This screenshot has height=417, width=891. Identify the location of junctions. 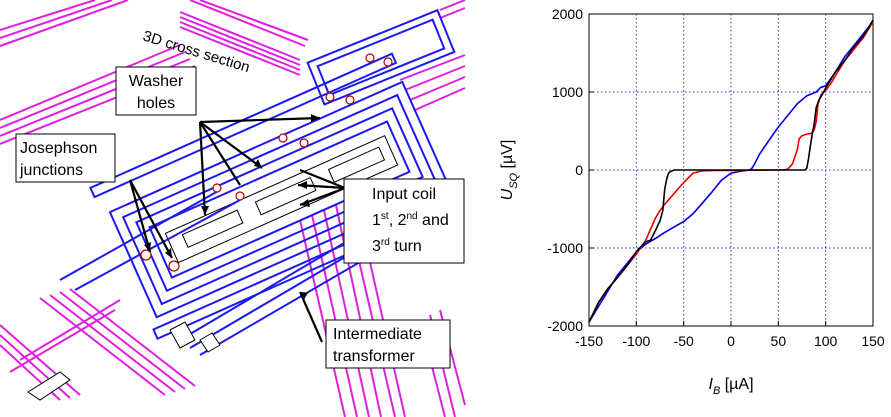
(266, 162).